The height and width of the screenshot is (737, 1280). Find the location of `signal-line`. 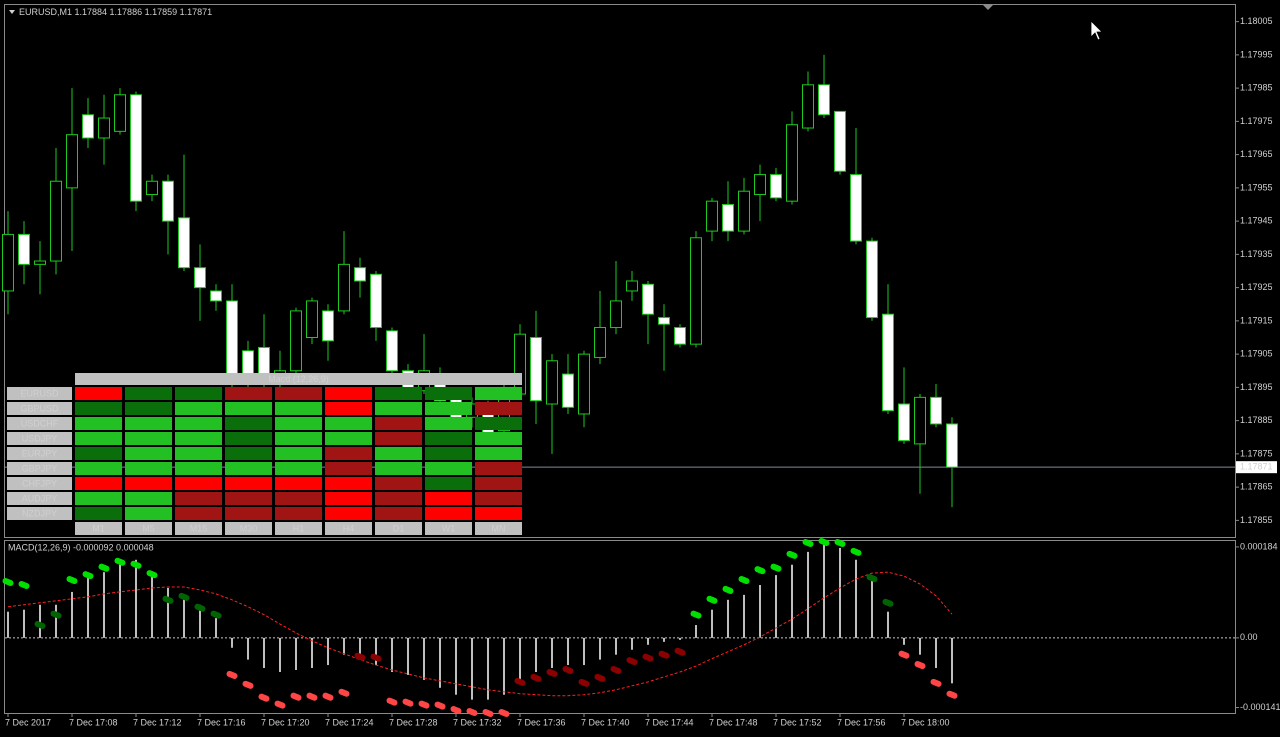

signal-line is located at coordinates (480, 634).